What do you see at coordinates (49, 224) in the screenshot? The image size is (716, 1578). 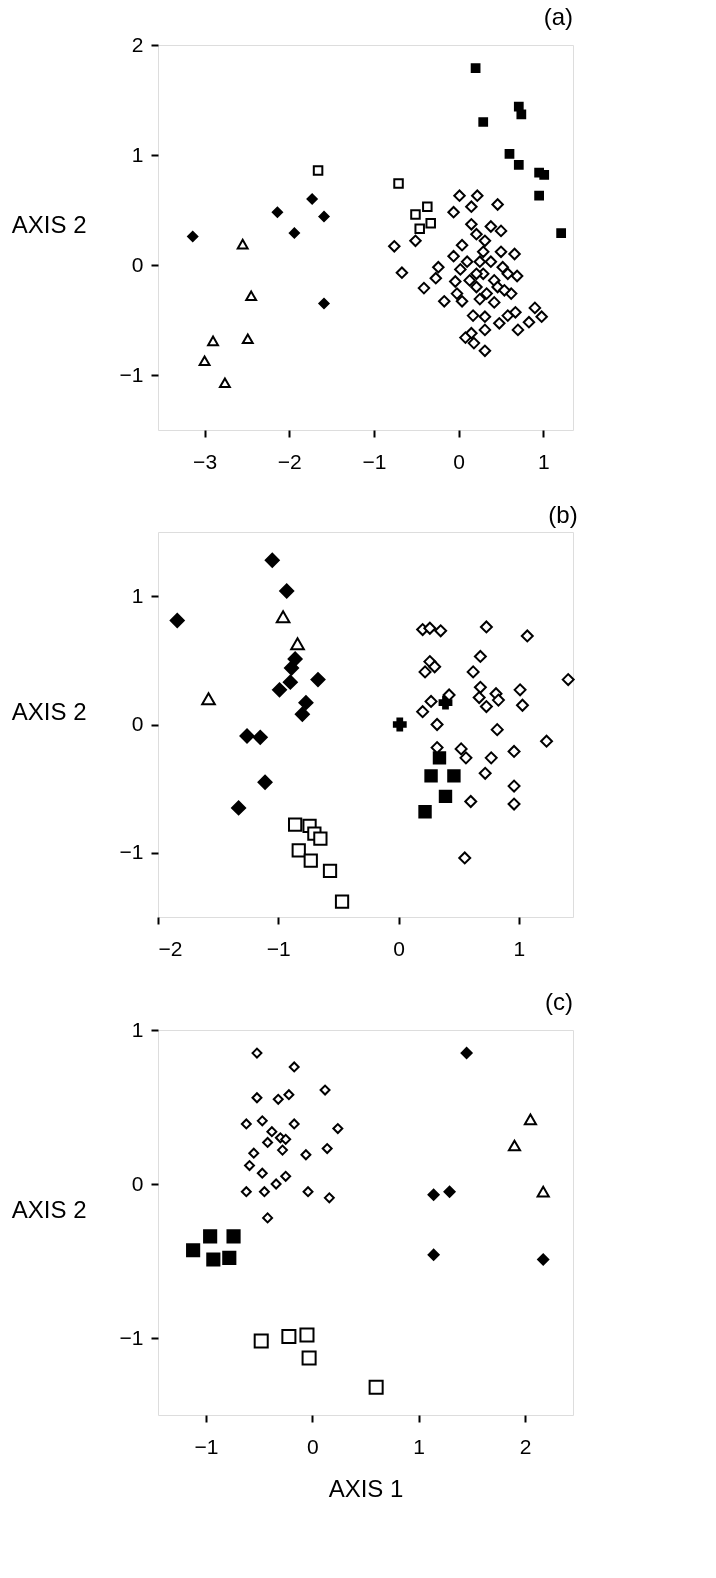 I see `y-axis-title: AXIS 2` at bounding box center [49, 224].